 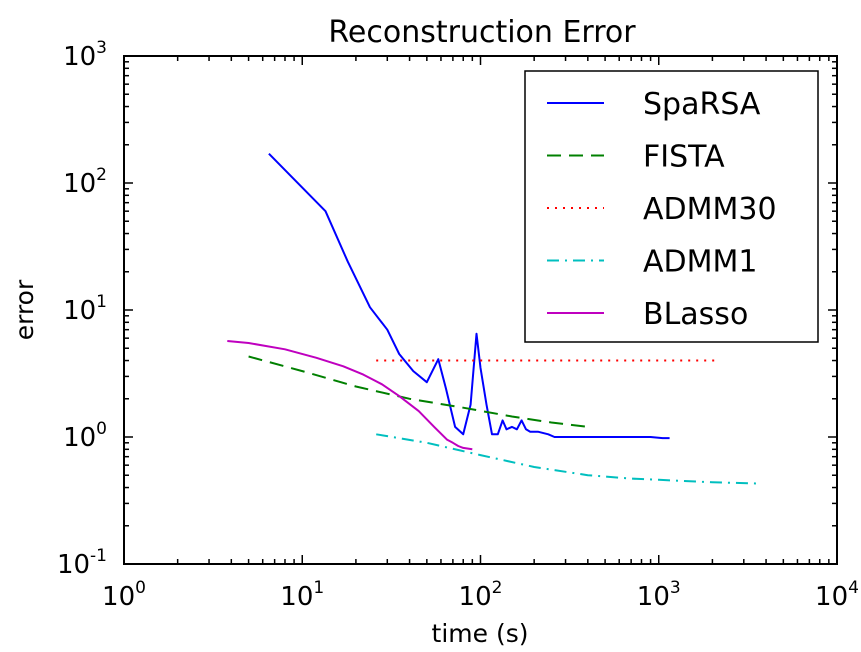 I want to click on x-tick-label-exponent: 4, so click(x=853, y=588).